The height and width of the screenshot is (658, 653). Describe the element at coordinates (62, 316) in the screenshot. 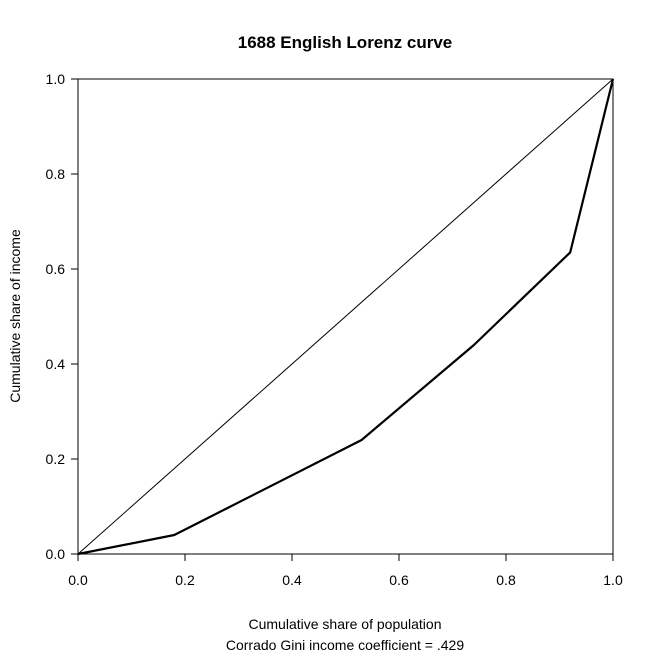

I see `y-axis: 0.0 0.2 0.4 0.6 0.8 1.0` at that location.